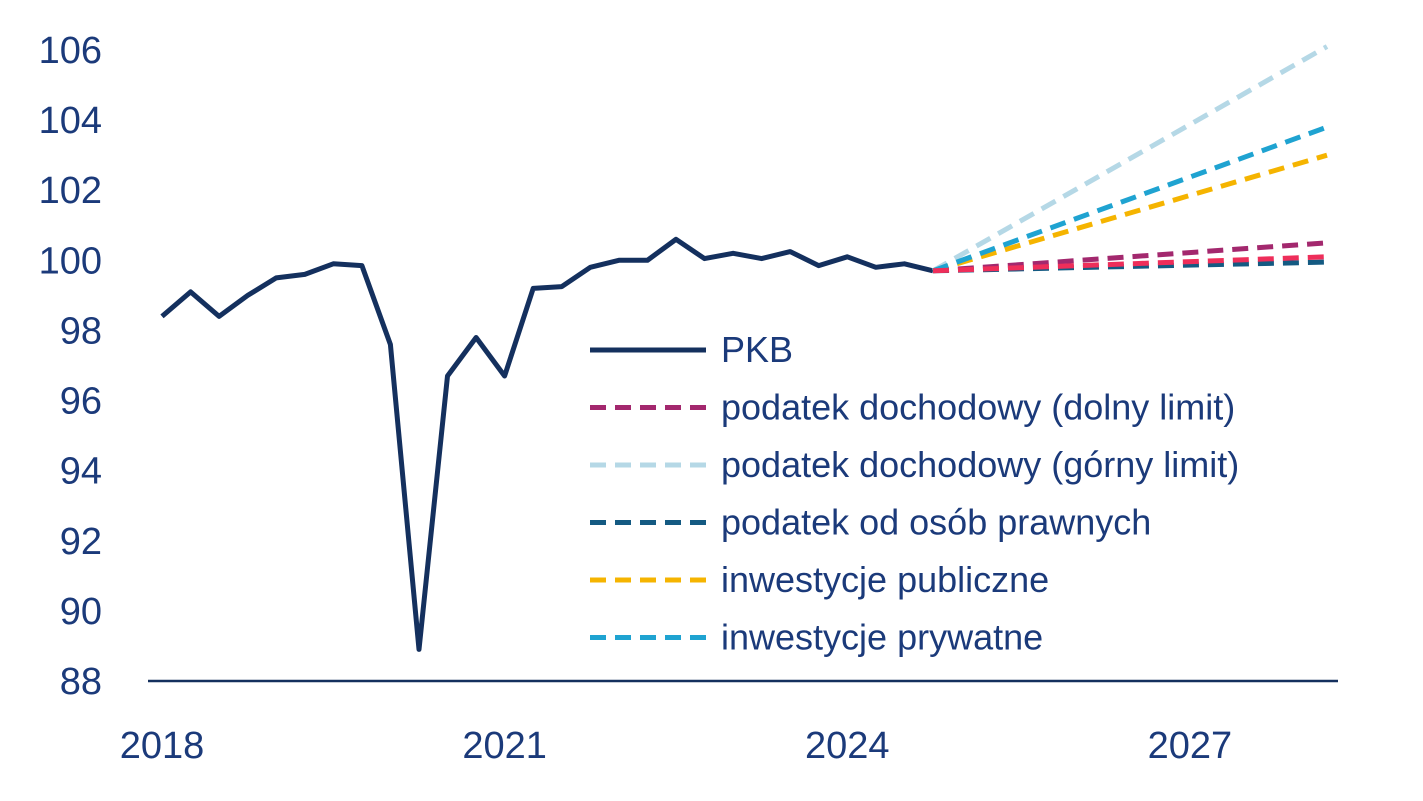 This screenshot has height=801, width=1423. Describe the element at coordinates (70, 191) in the screenshot. I see `y-tick-label-102: 102` at that location.